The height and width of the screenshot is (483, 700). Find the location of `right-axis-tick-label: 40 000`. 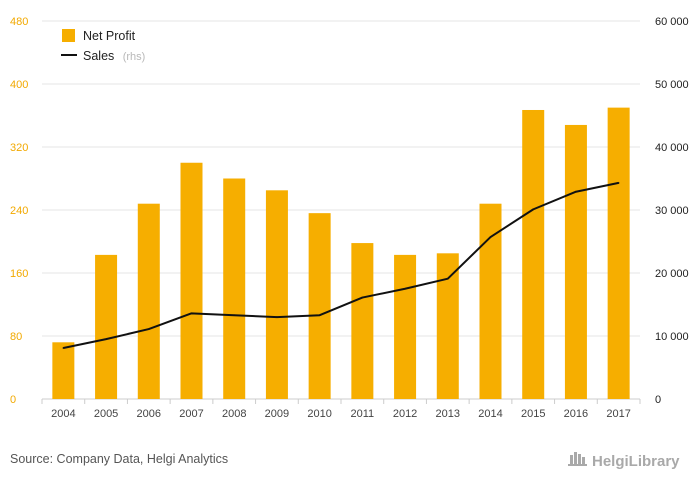

right-axis-tick-label: 40 000 is located at coordinates (672, 148).